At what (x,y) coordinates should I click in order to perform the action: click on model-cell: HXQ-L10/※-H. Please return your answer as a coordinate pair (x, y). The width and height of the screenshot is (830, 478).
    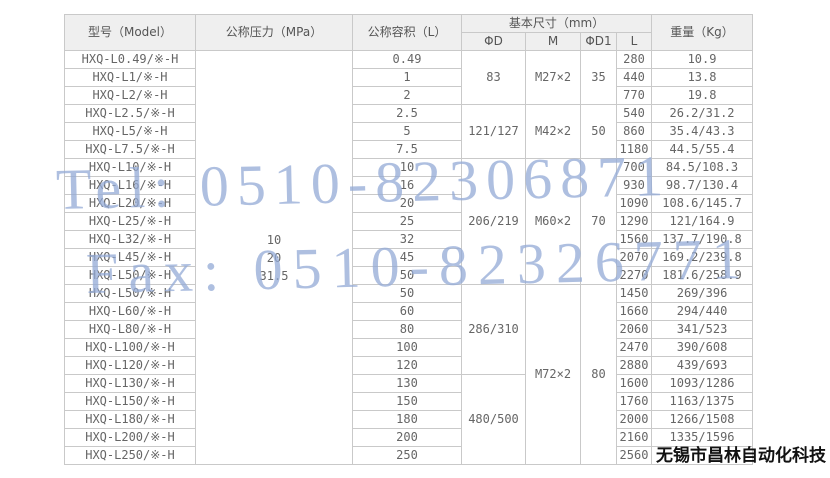
    Looking at the image, I should click on (130, 167).